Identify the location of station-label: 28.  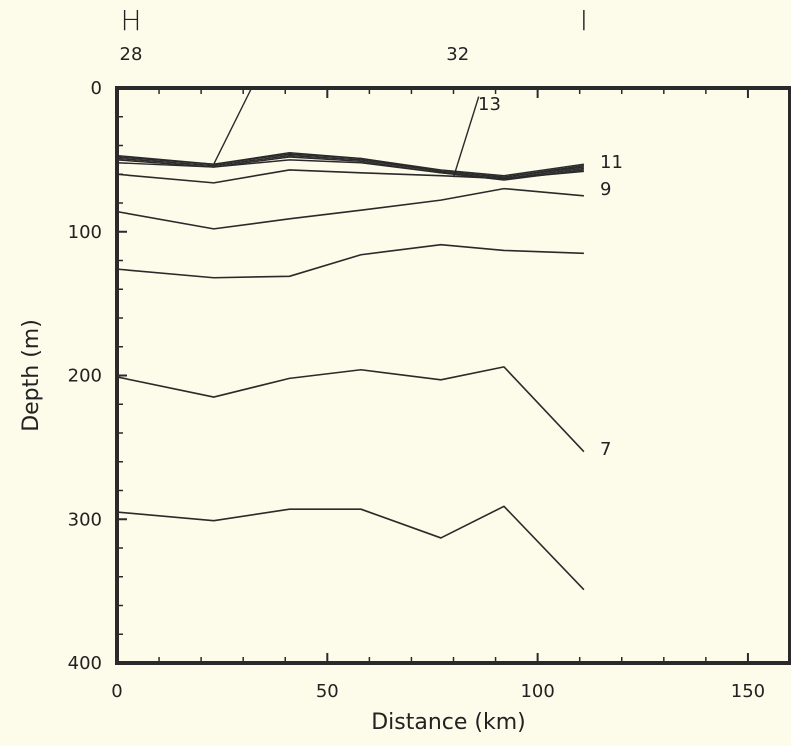
(131, 54).